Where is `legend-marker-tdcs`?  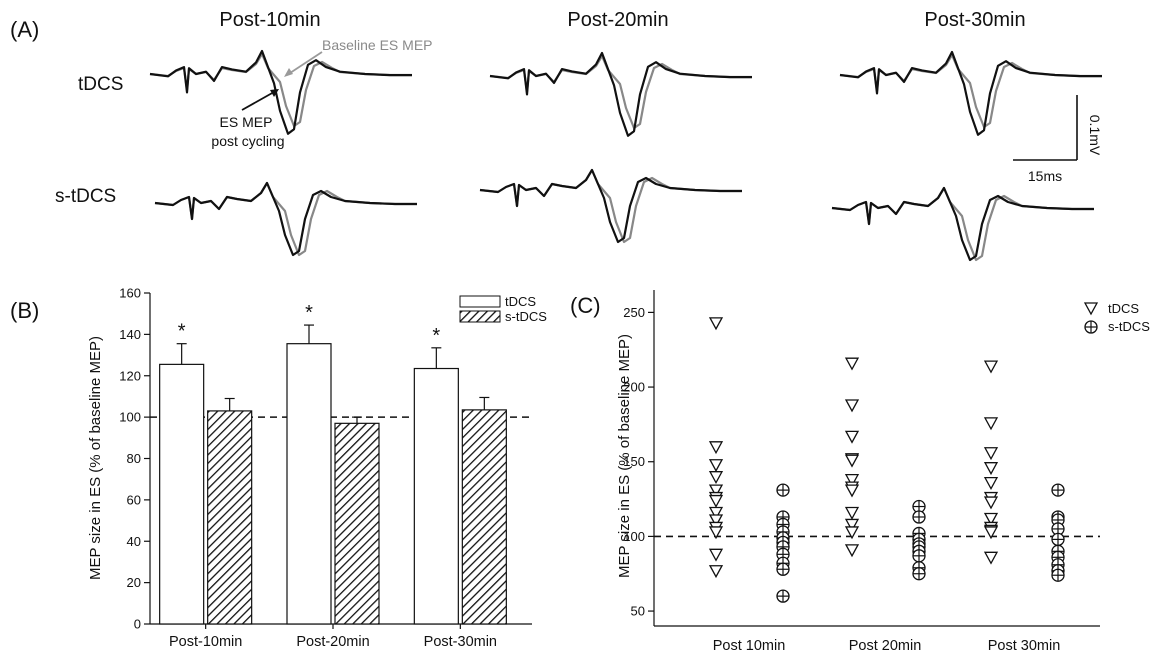 legend-marker-tdcs is located at coordinates (1091, 309).